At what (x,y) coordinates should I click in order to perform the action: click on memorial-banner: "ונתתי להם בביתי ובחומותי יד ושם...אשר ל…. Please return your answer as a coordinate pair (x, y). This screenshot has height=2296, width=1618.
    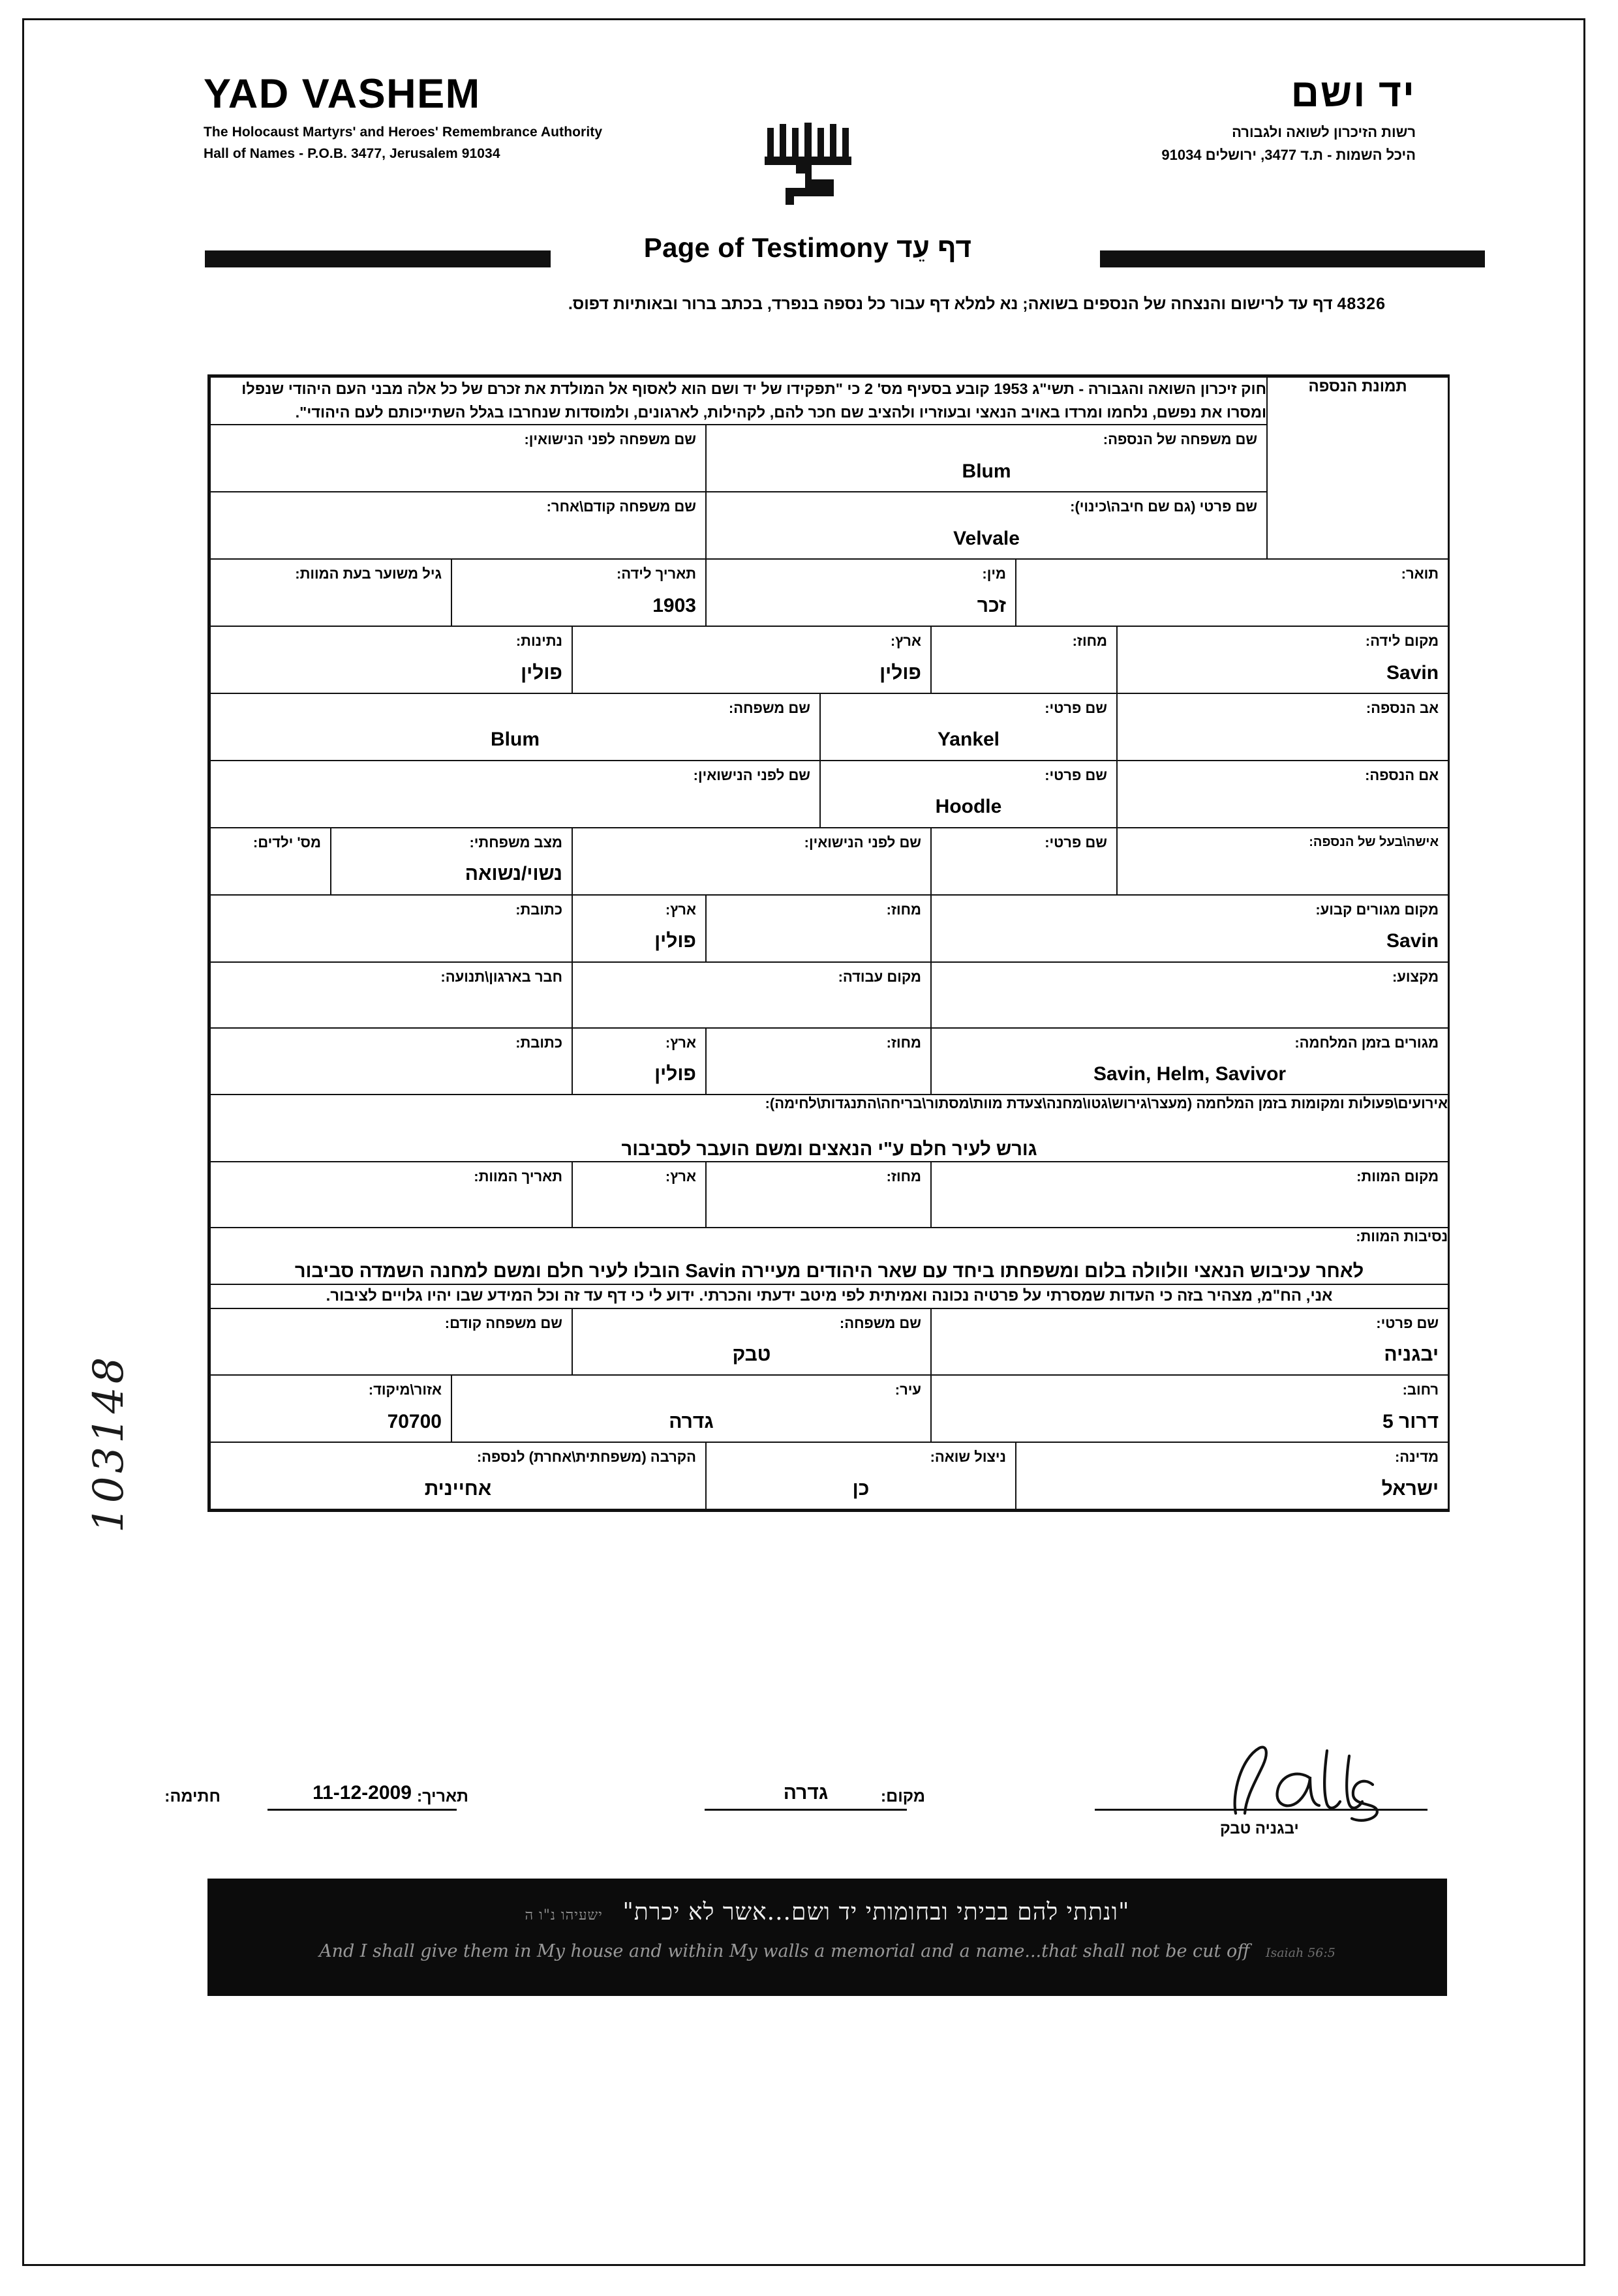
    Looking at the image, I should click on (827, 1937).